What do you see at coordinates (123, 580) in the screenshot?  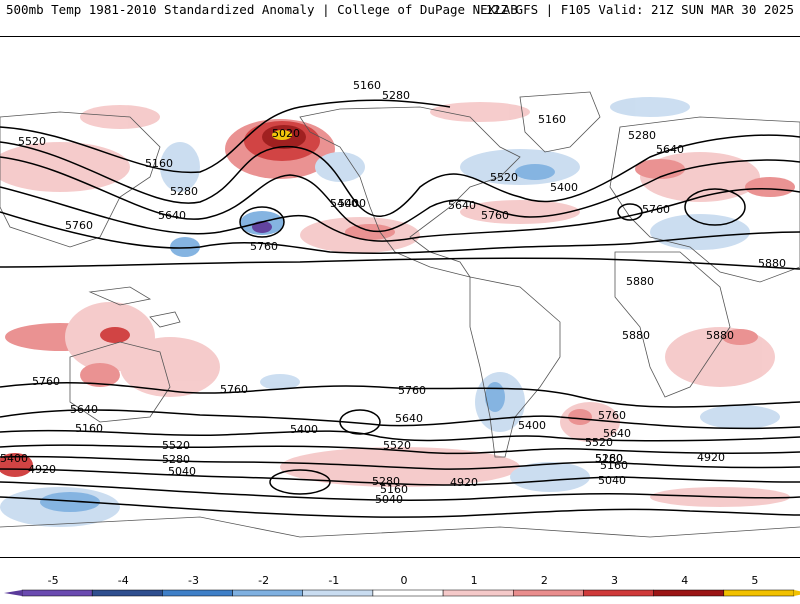 I see `legend-tick-label: -4` at bounding box center [123, 580].